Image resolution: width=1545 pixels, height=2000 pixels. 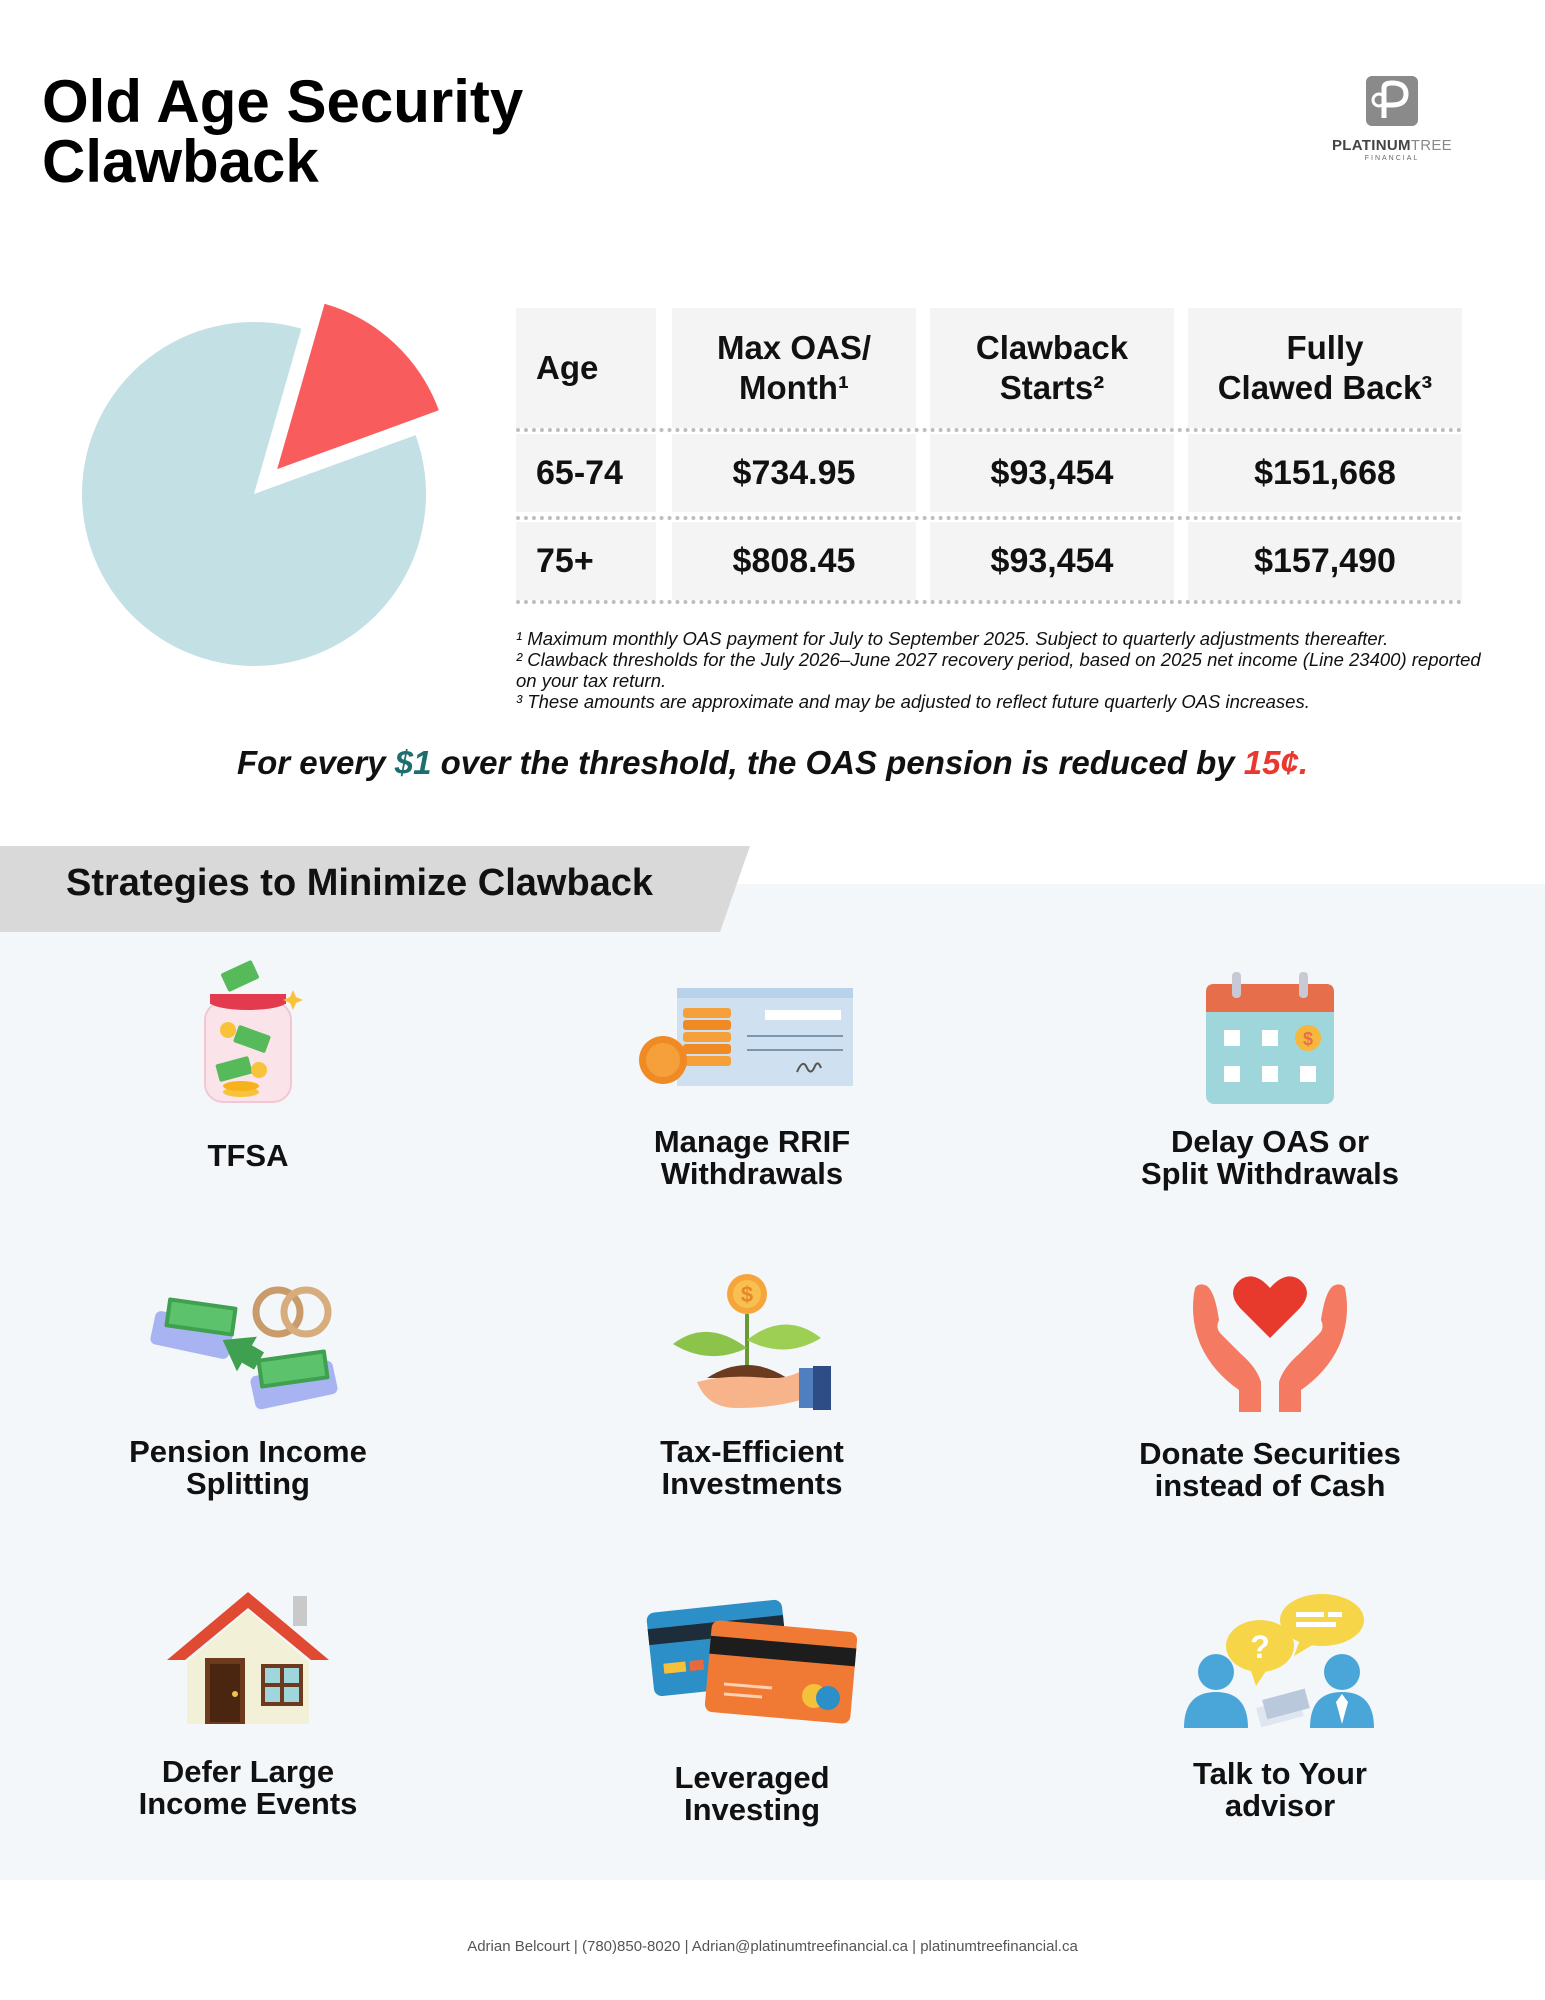 I want to click on pie-slice-clawback, so click(x=358, y=386).